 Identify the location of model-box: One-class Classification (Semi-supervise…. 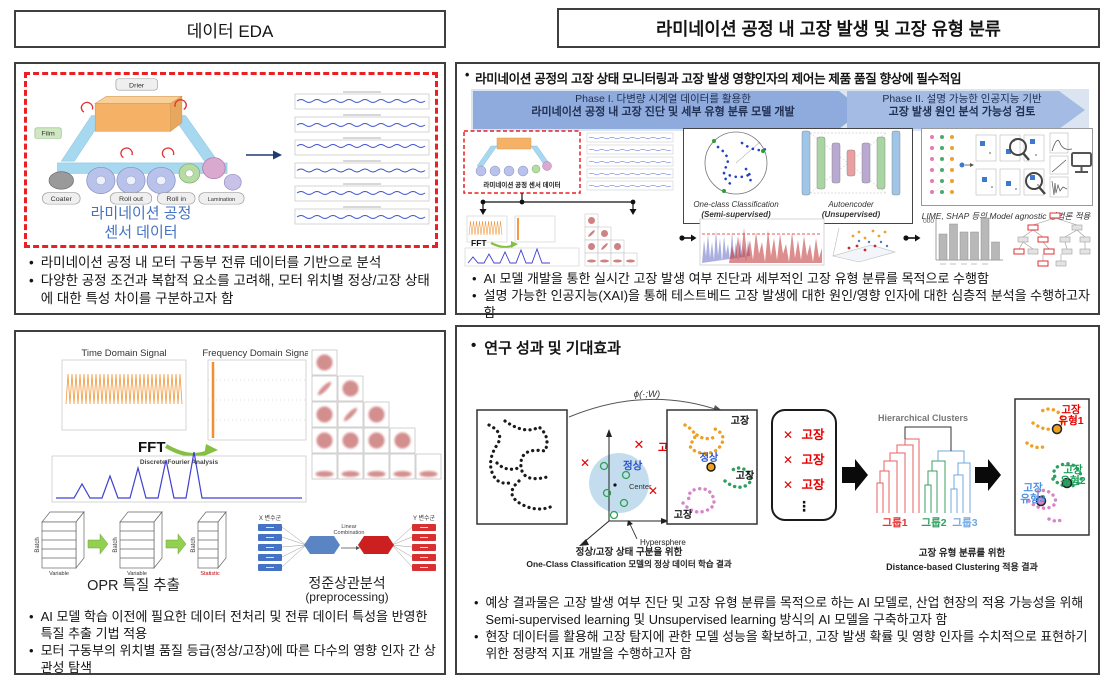
(798, 176).